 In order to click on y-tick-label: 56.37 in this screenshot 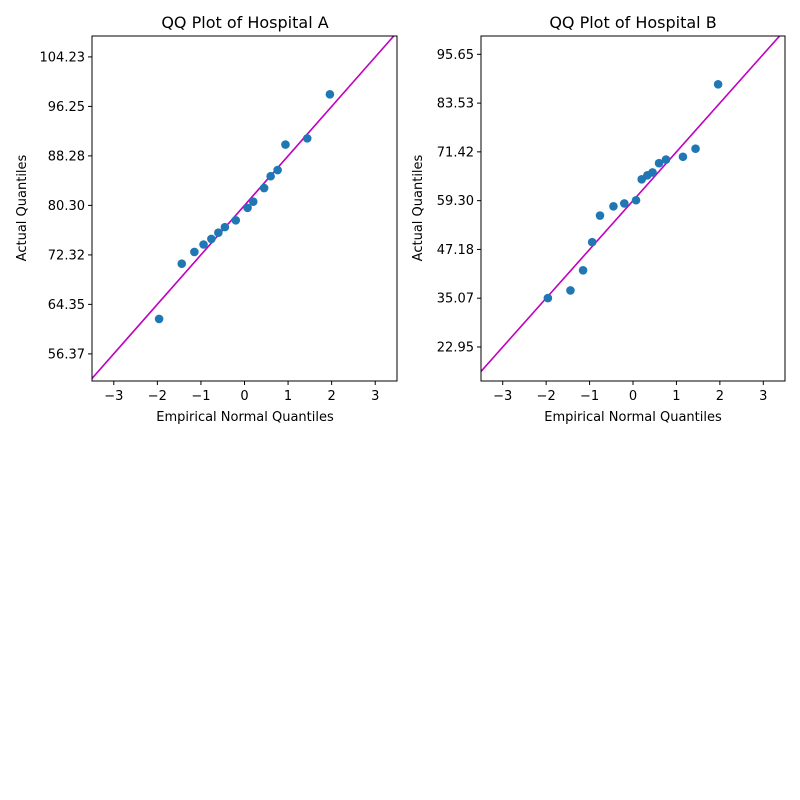, I will do `click(66, 354)`.